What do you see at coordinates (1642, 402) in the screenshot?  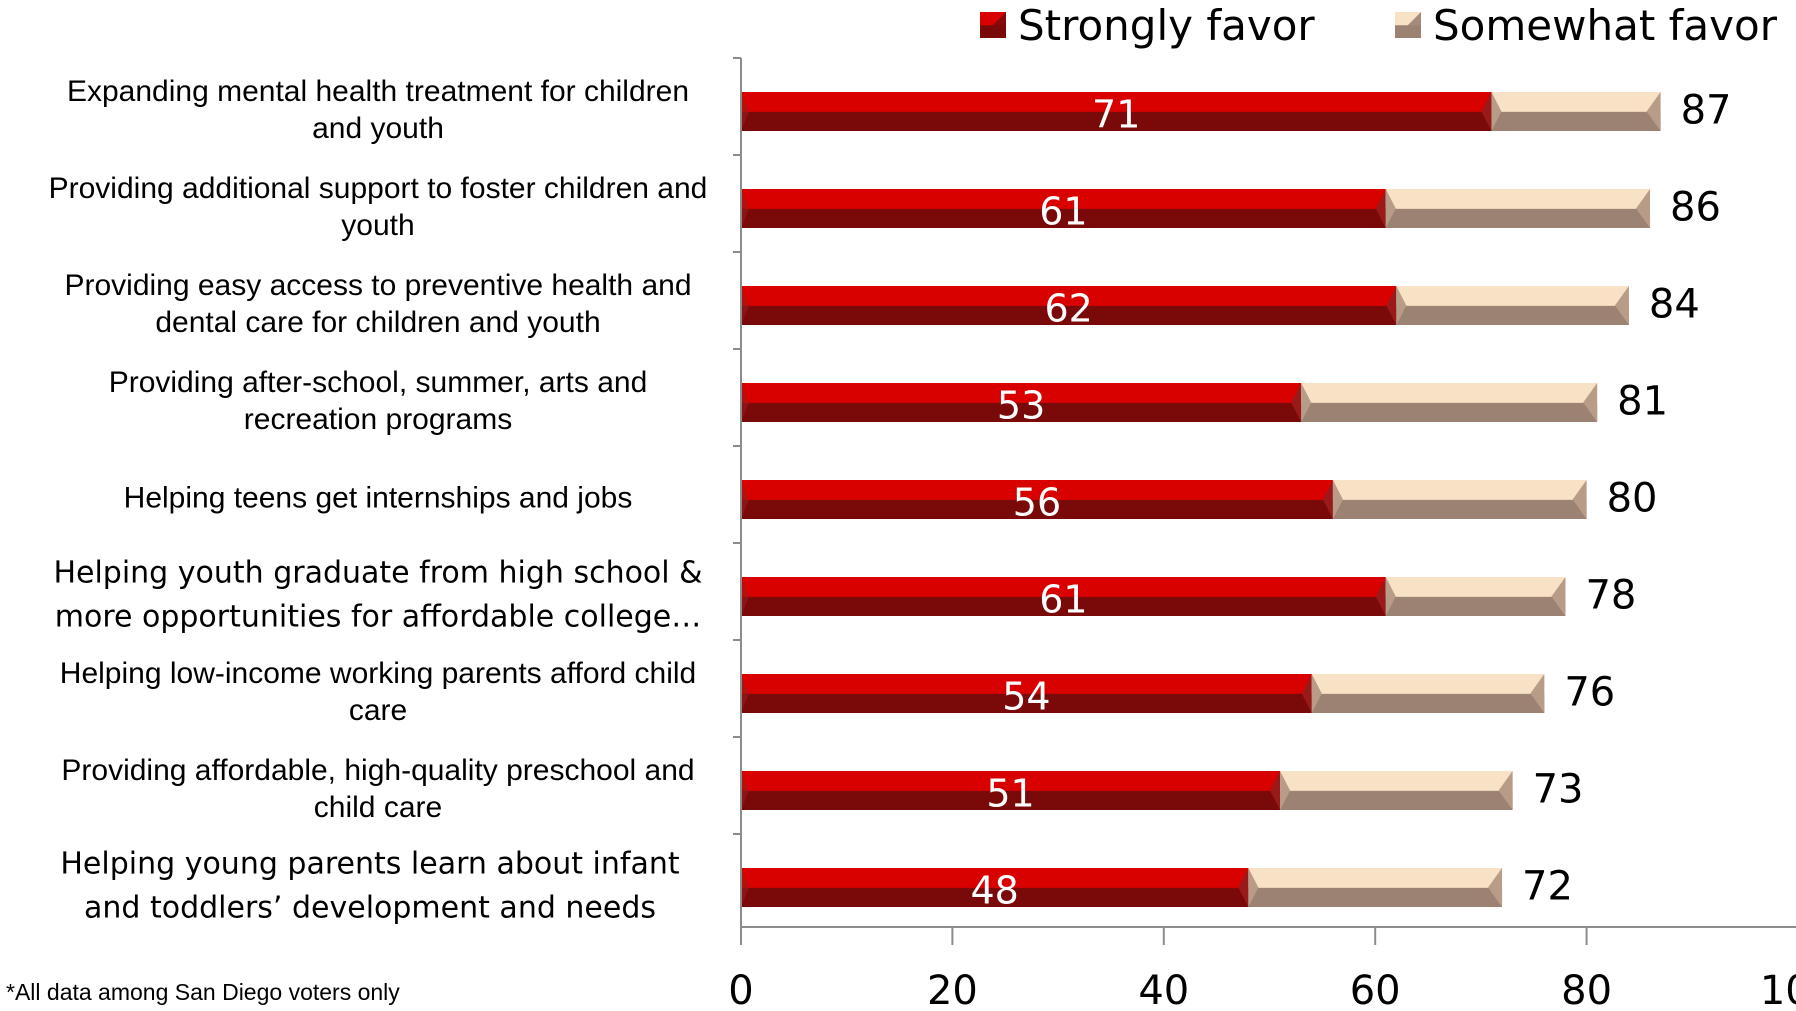 I see `data-label-total: 81` at bounding box center [1642, 402].